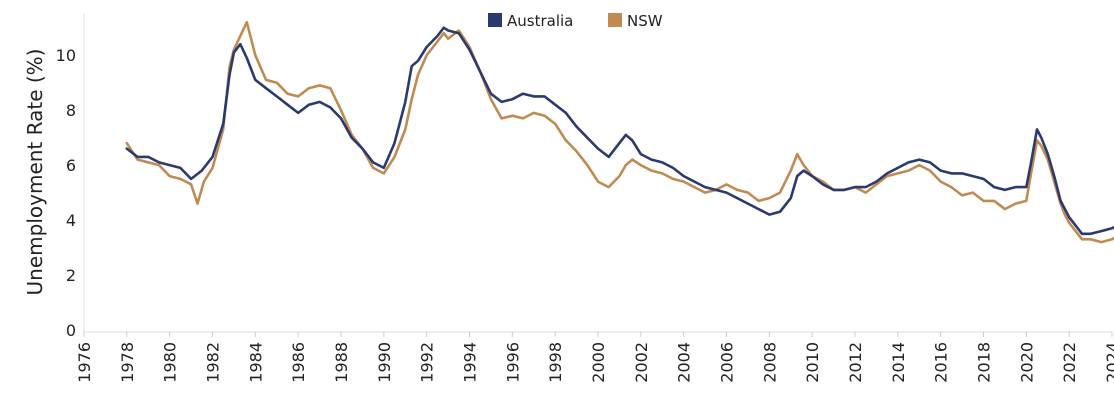  I want to click on x-tick-label: 1980, so click(170, 362).